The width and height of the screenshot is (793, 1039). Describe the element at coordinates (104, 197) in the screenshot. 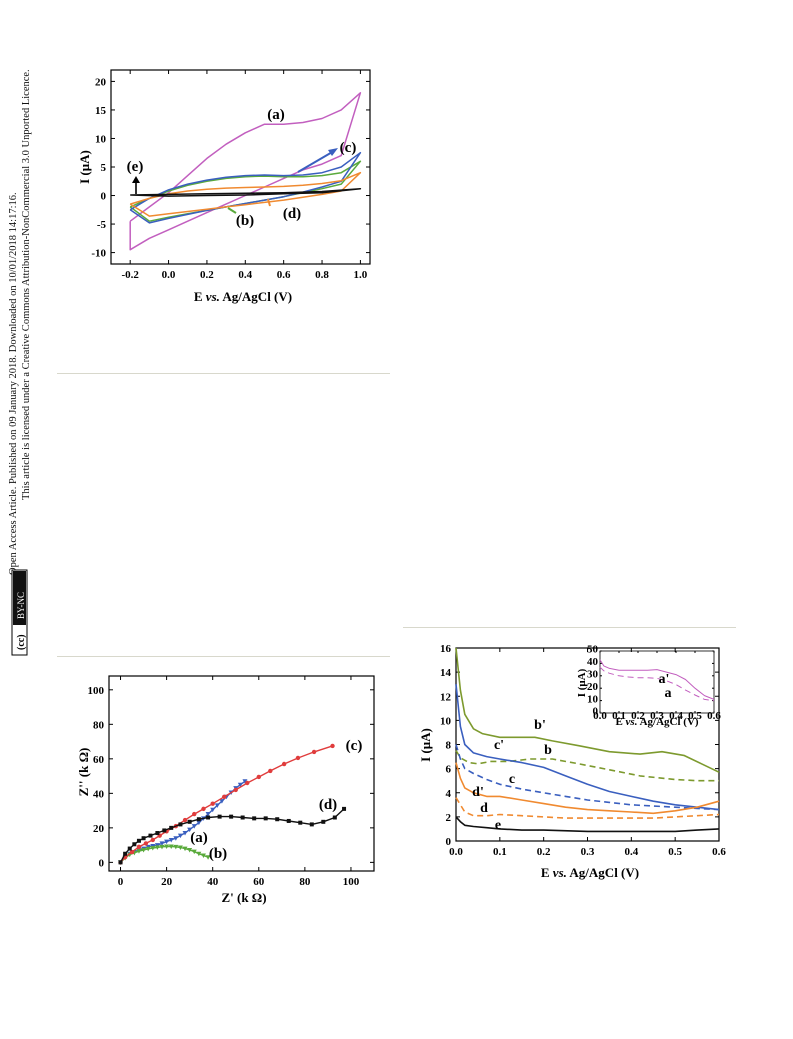

I see `cv-ytick-label: 0` at that location.